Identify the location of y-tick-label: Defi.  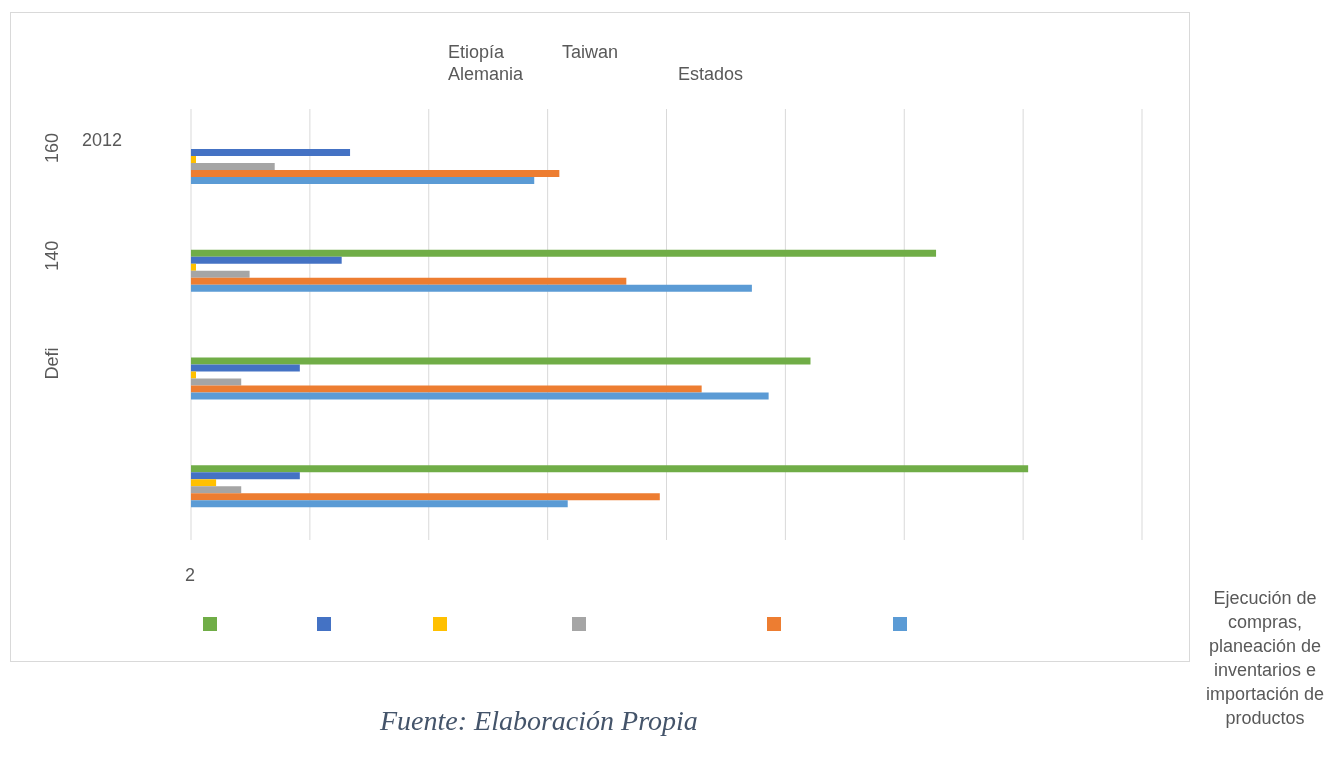
(52, 363).